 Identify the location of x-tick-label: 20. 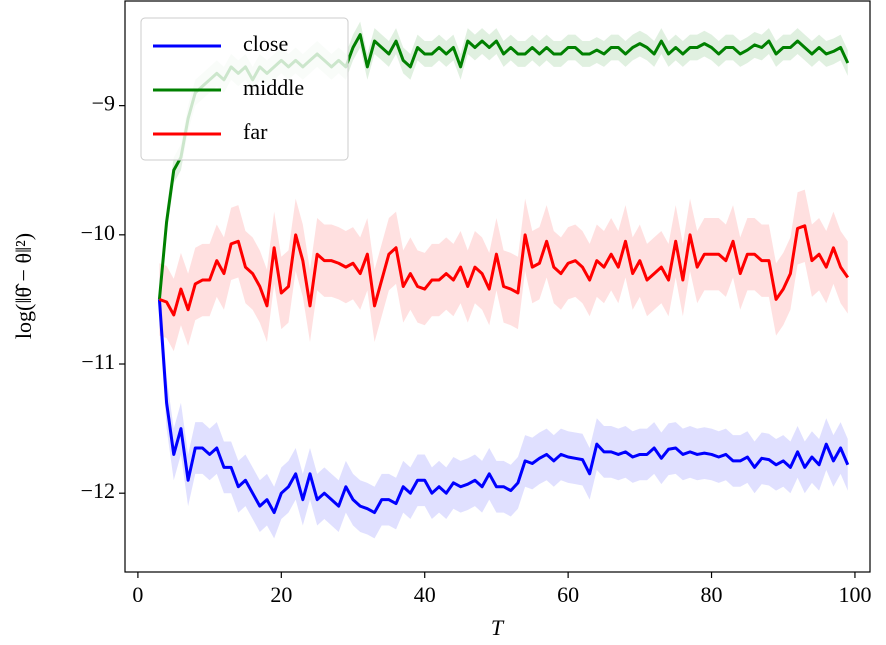
(281, 594).